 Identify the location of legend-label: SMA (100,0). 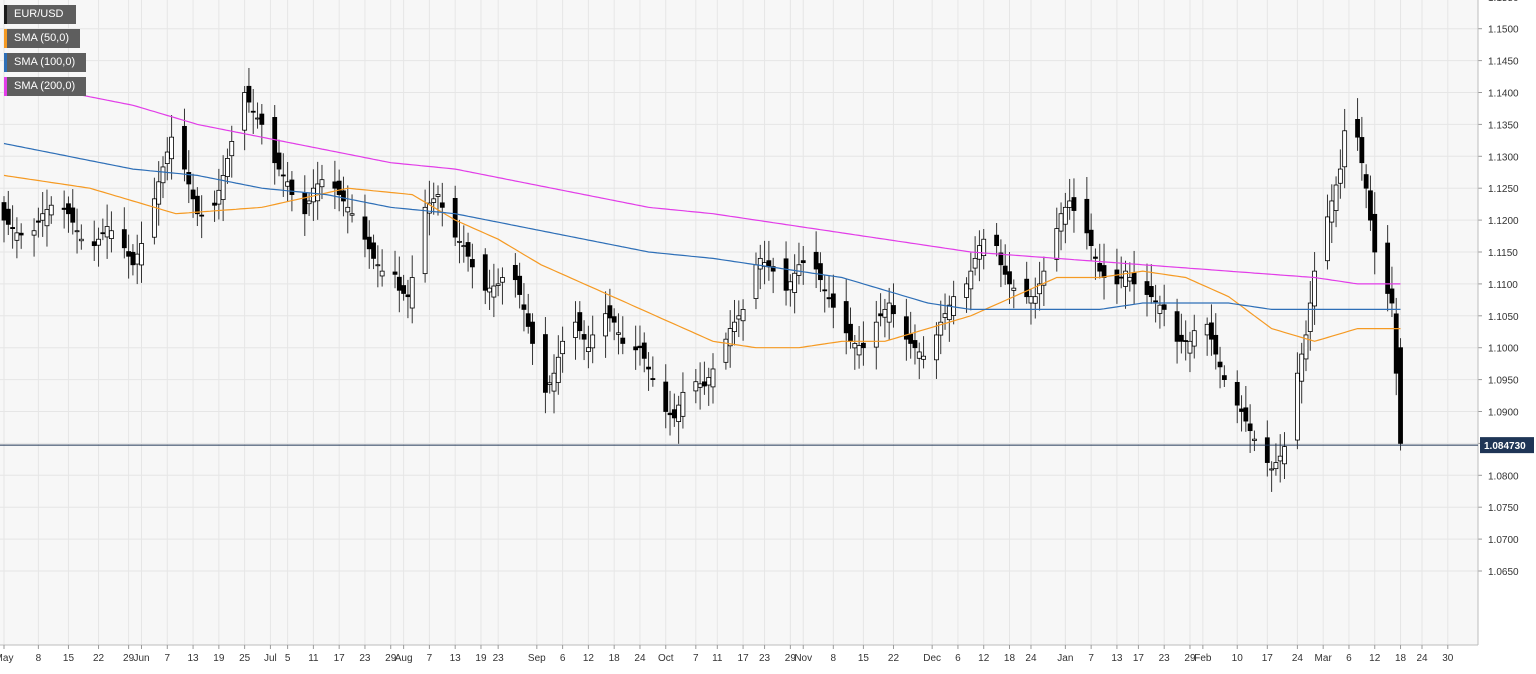
(45, 62).